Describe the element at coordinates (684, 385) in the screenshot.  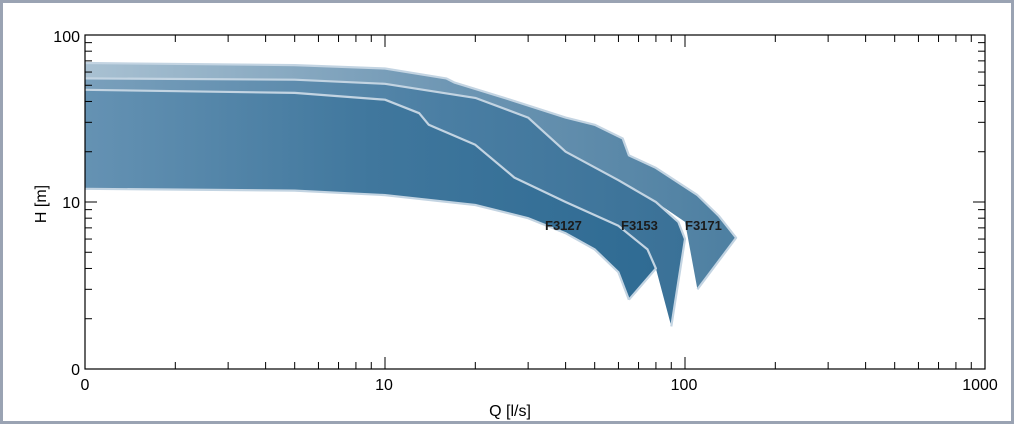
I see `x-tick-label-100: 100` at that location.